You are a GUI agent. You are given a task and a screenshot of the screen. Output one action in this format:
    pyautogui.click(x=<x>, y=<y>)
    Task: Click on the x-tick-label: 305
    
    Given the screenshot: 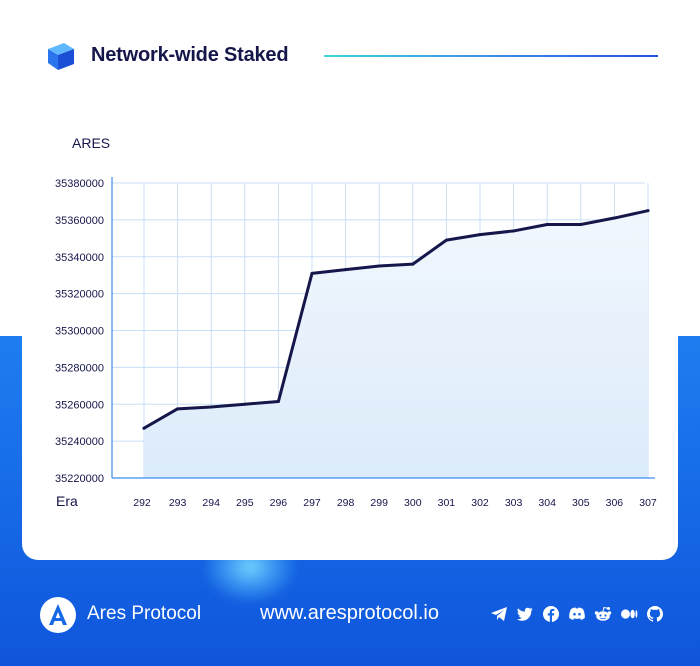 What is the action you would take?
    pyautogui.click(x=581, y=503)
    